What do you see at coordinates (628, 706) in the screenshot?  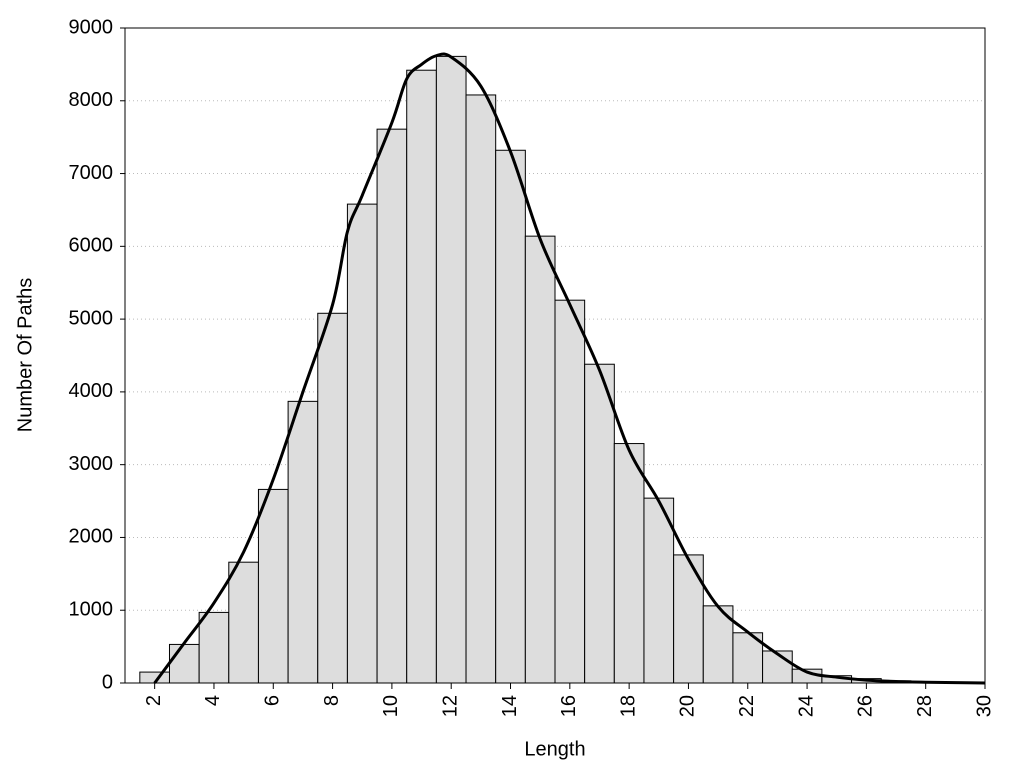 I see `x-tick-label: 18` at bounding box center [628, 706].